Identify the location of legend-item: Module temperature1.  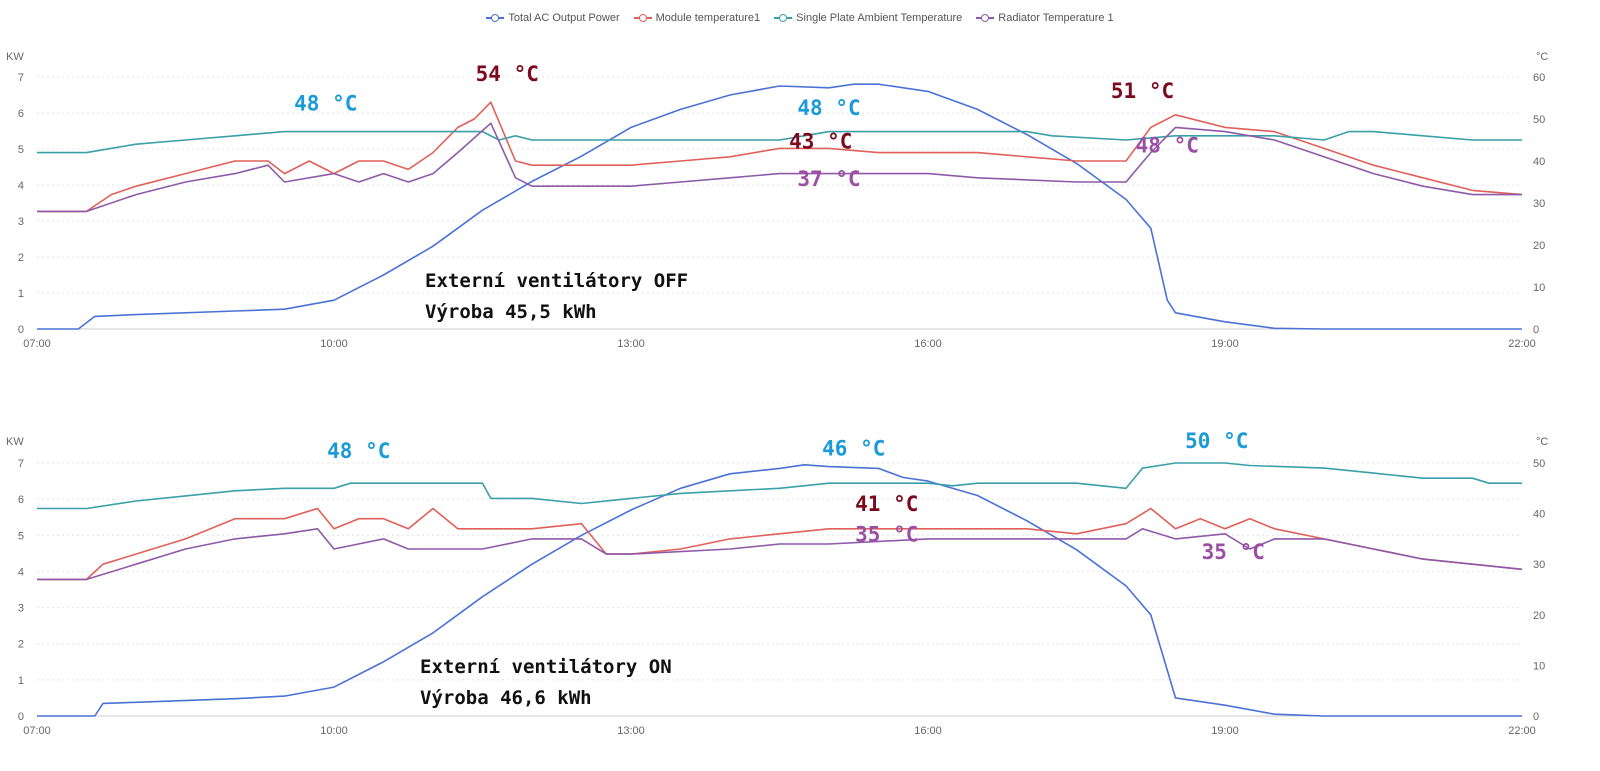
(697, 18).